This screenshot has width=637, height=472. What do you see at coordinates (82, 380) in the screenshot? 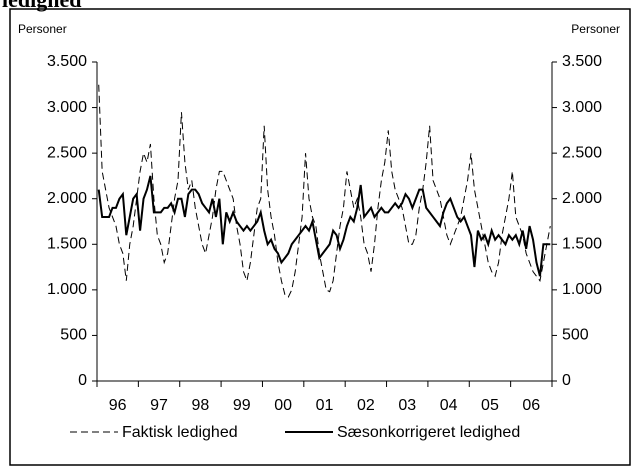
I see `y-tick-label: 0` at bounding box center [82, 380].